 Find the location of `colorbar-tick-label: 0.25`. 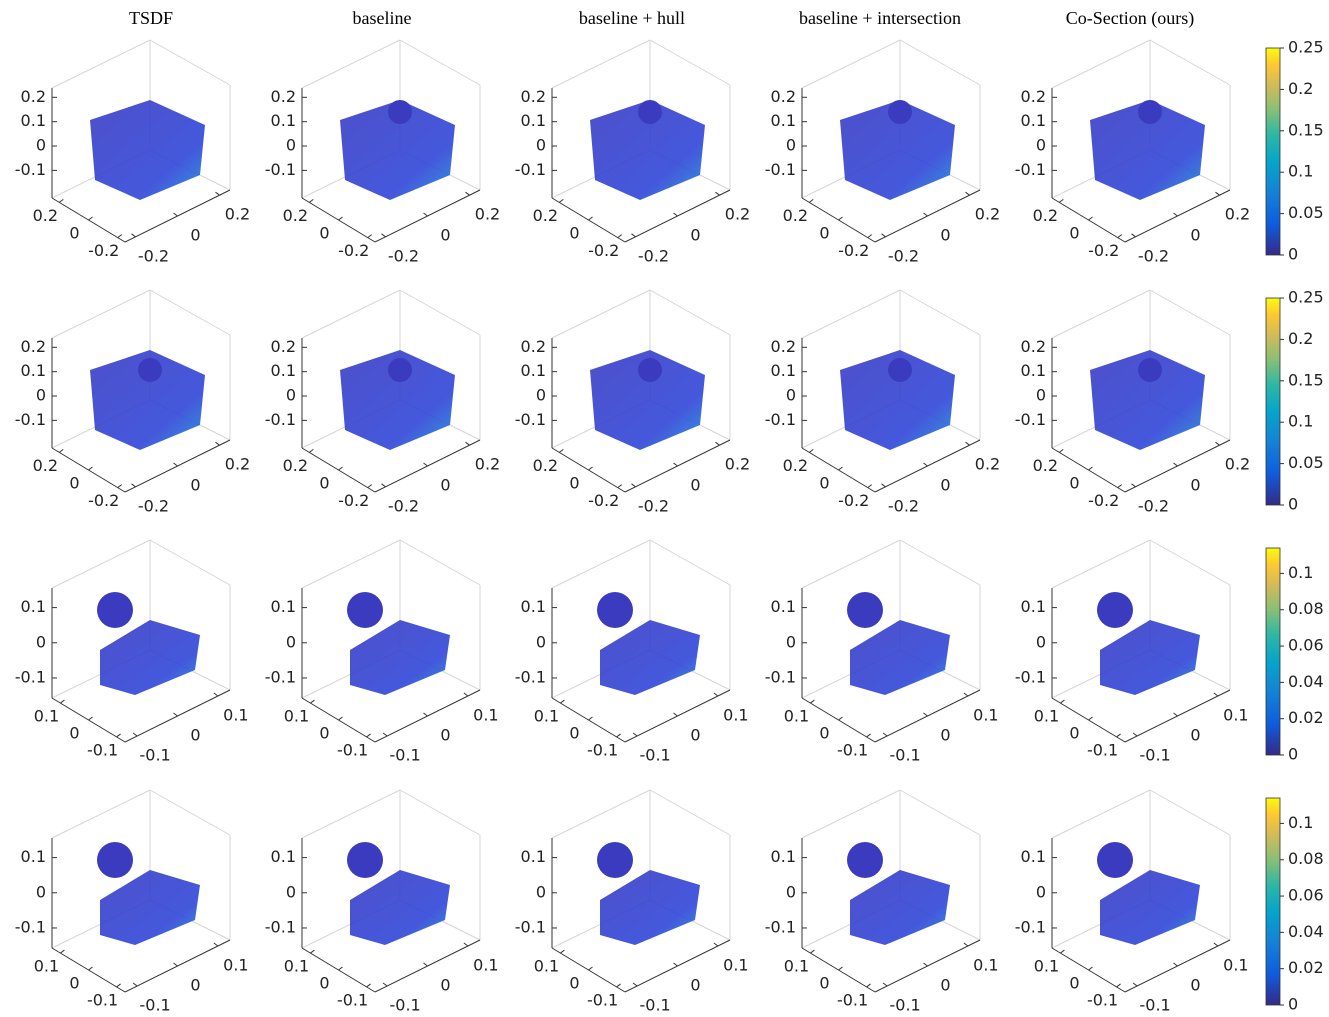

colorbar-tick-label: 0.25 is located at coordinates (1306, 297).